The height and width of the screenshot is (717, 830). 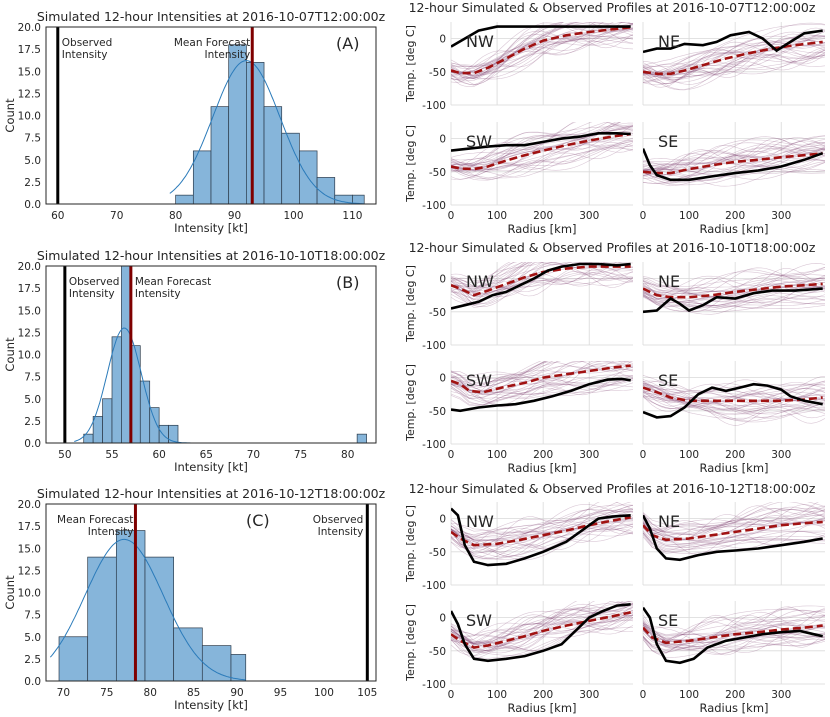 I want to click on y-tick-label: 2.5, so click(x=32, y=660).